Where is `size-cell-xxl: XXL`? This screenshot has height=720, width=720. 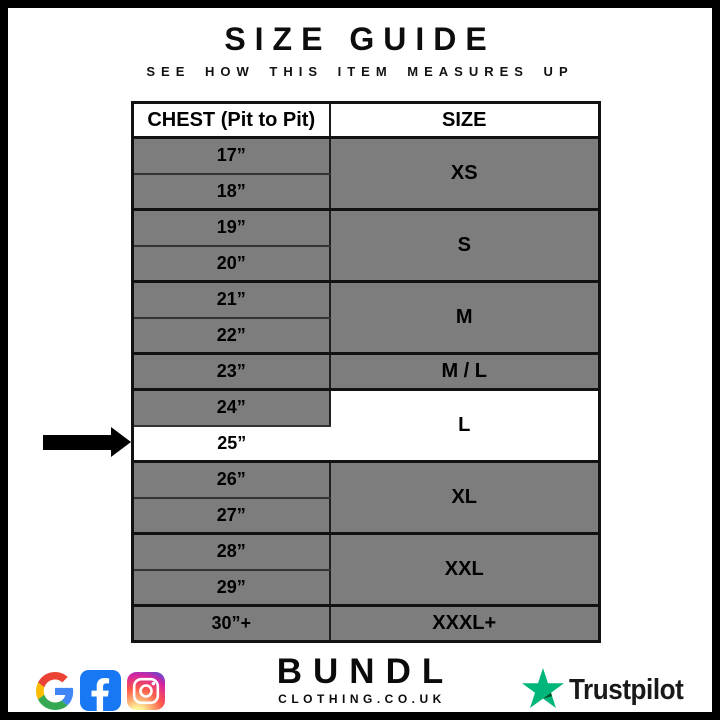
size-cell-xxl: XXL is located at coordinates (464, 570).